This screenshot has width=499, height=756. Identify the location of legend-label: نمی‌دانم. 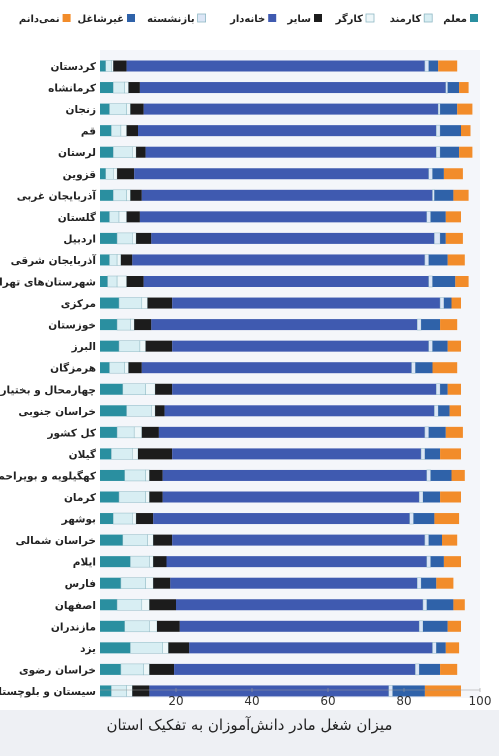
(39, 19).